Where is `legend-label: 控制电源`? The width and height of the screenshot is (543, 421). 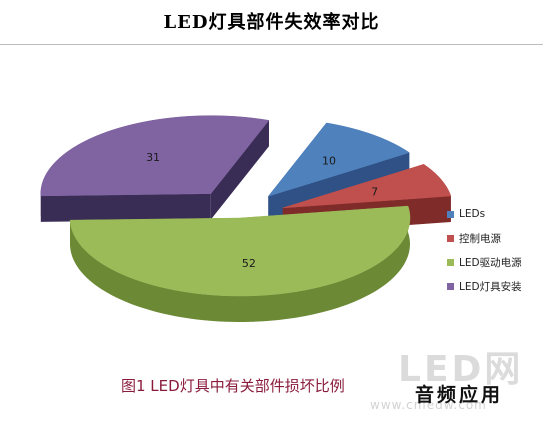
legend-label: 控制电源 is located at coordinates (480, 238).